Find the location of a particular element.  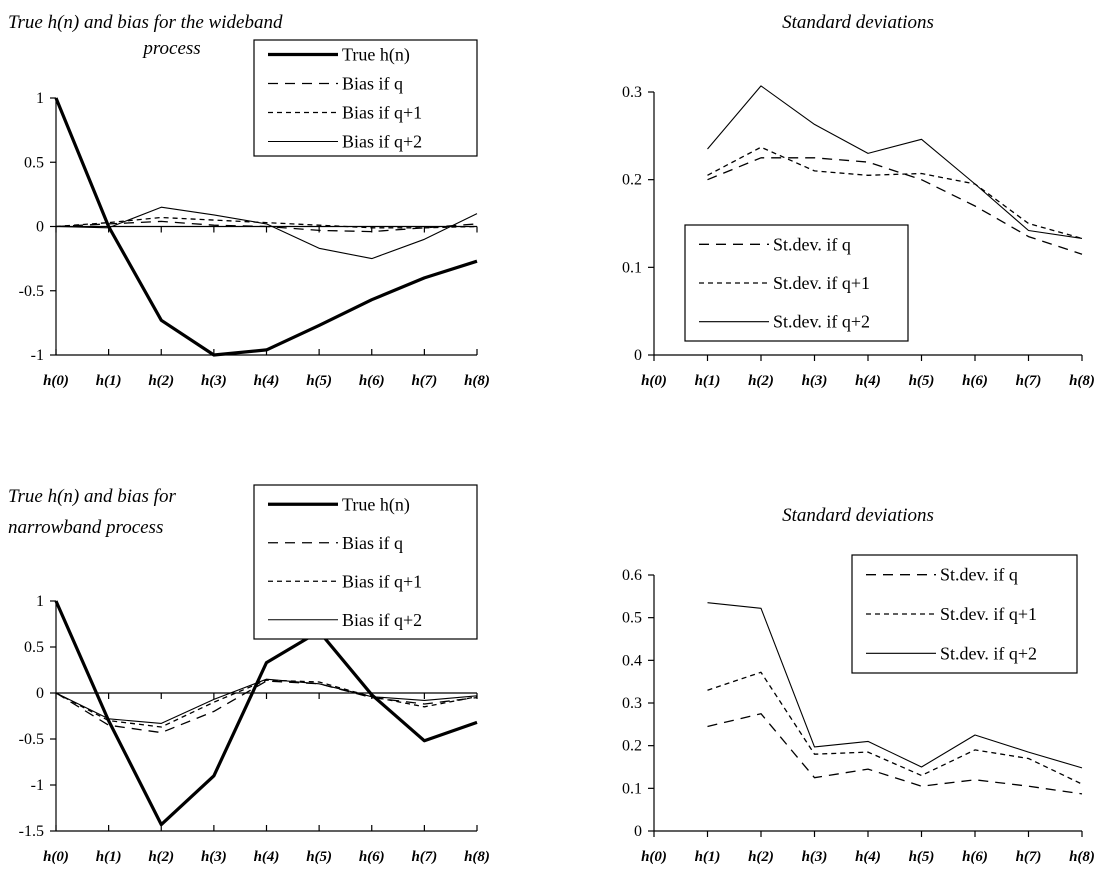

y-tick-label: -1.5 is located at coordinates (31, 831).